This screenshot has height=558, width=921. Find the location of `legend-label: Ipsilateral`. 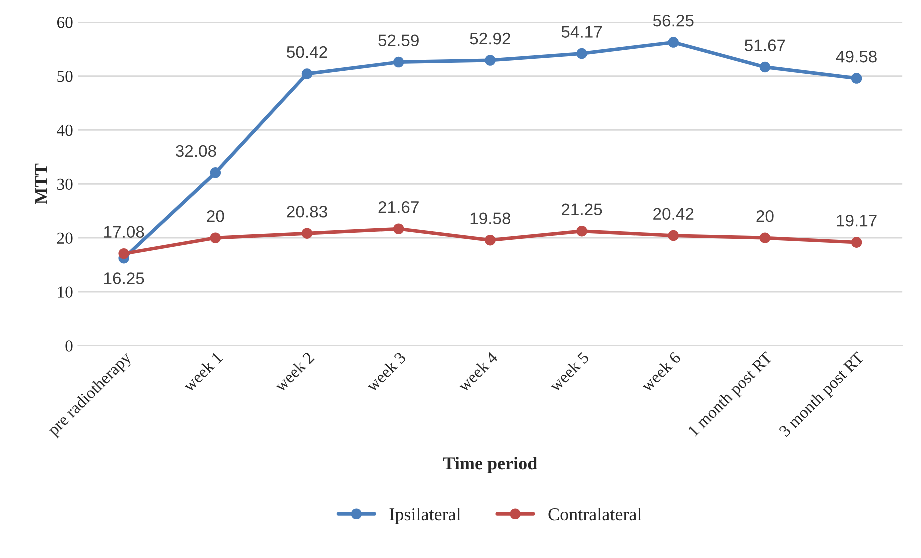

legend-label: Ipsilateral is located at coordinates (425, 516).